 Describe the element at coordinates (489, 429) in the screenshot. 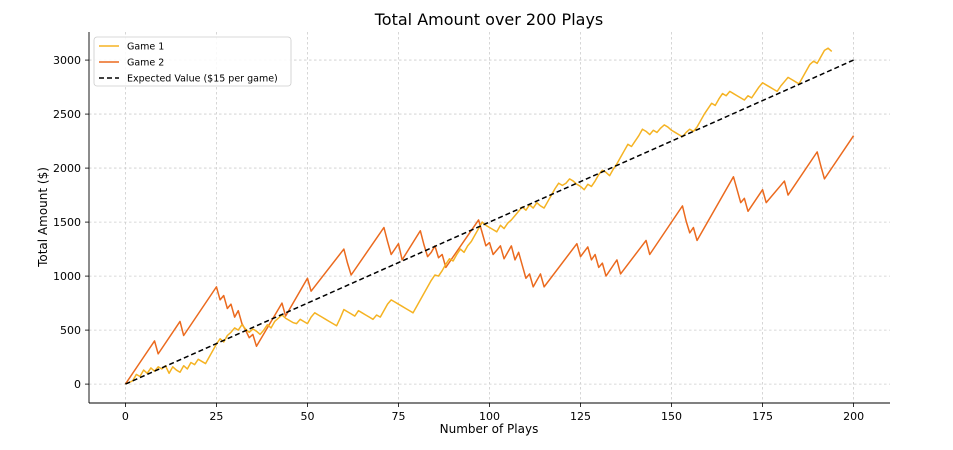

I see `x-axis-label: Number of Plays` at that location.